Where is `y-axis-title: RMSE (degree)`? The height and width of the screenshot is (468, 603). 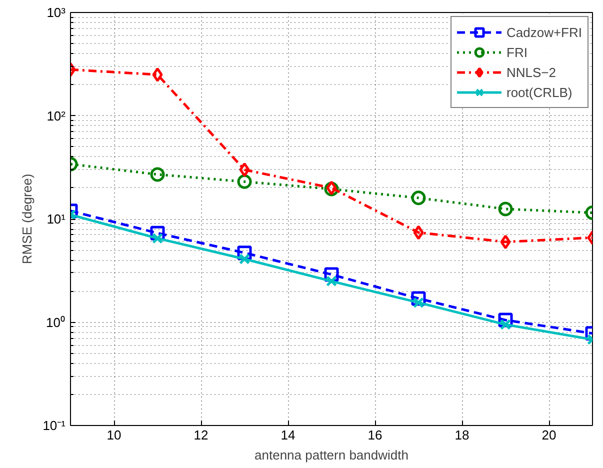 y-axis-title: RMSE (degree) is located at coordinates (27, 219).